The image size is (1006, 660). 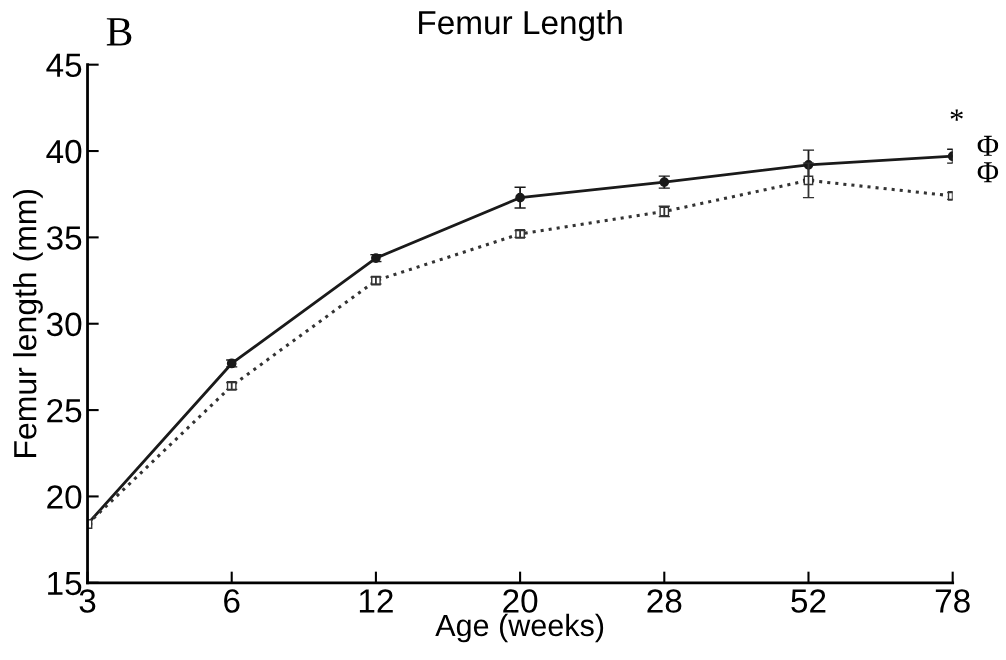 What do you see at coordinates (64, 324) in the screenshot?
I see `y-tick-label: 30` at bounding box center [64, 324].